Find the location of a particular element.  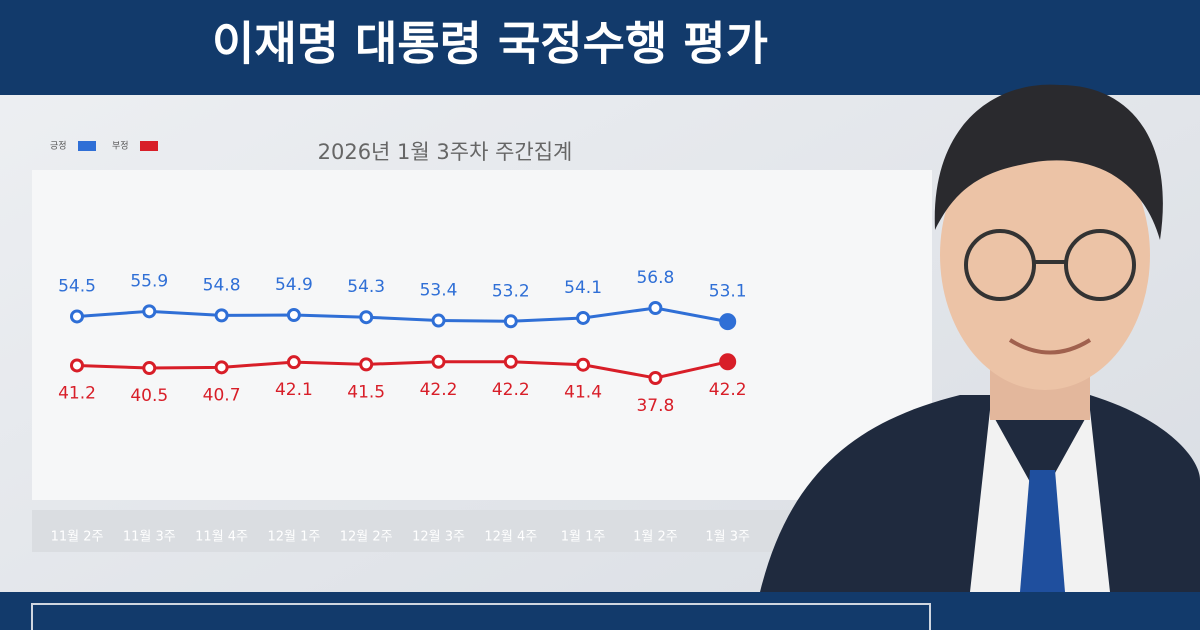

data-label: 56.8 is located at coordinates (655, 278).